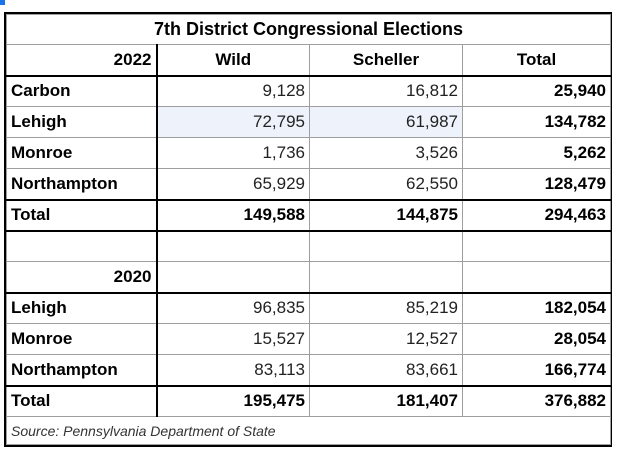 Image resolution: width=622 pixels, height=465 pixels. I want to click on total-cell: 5,262, so click(536, 153).